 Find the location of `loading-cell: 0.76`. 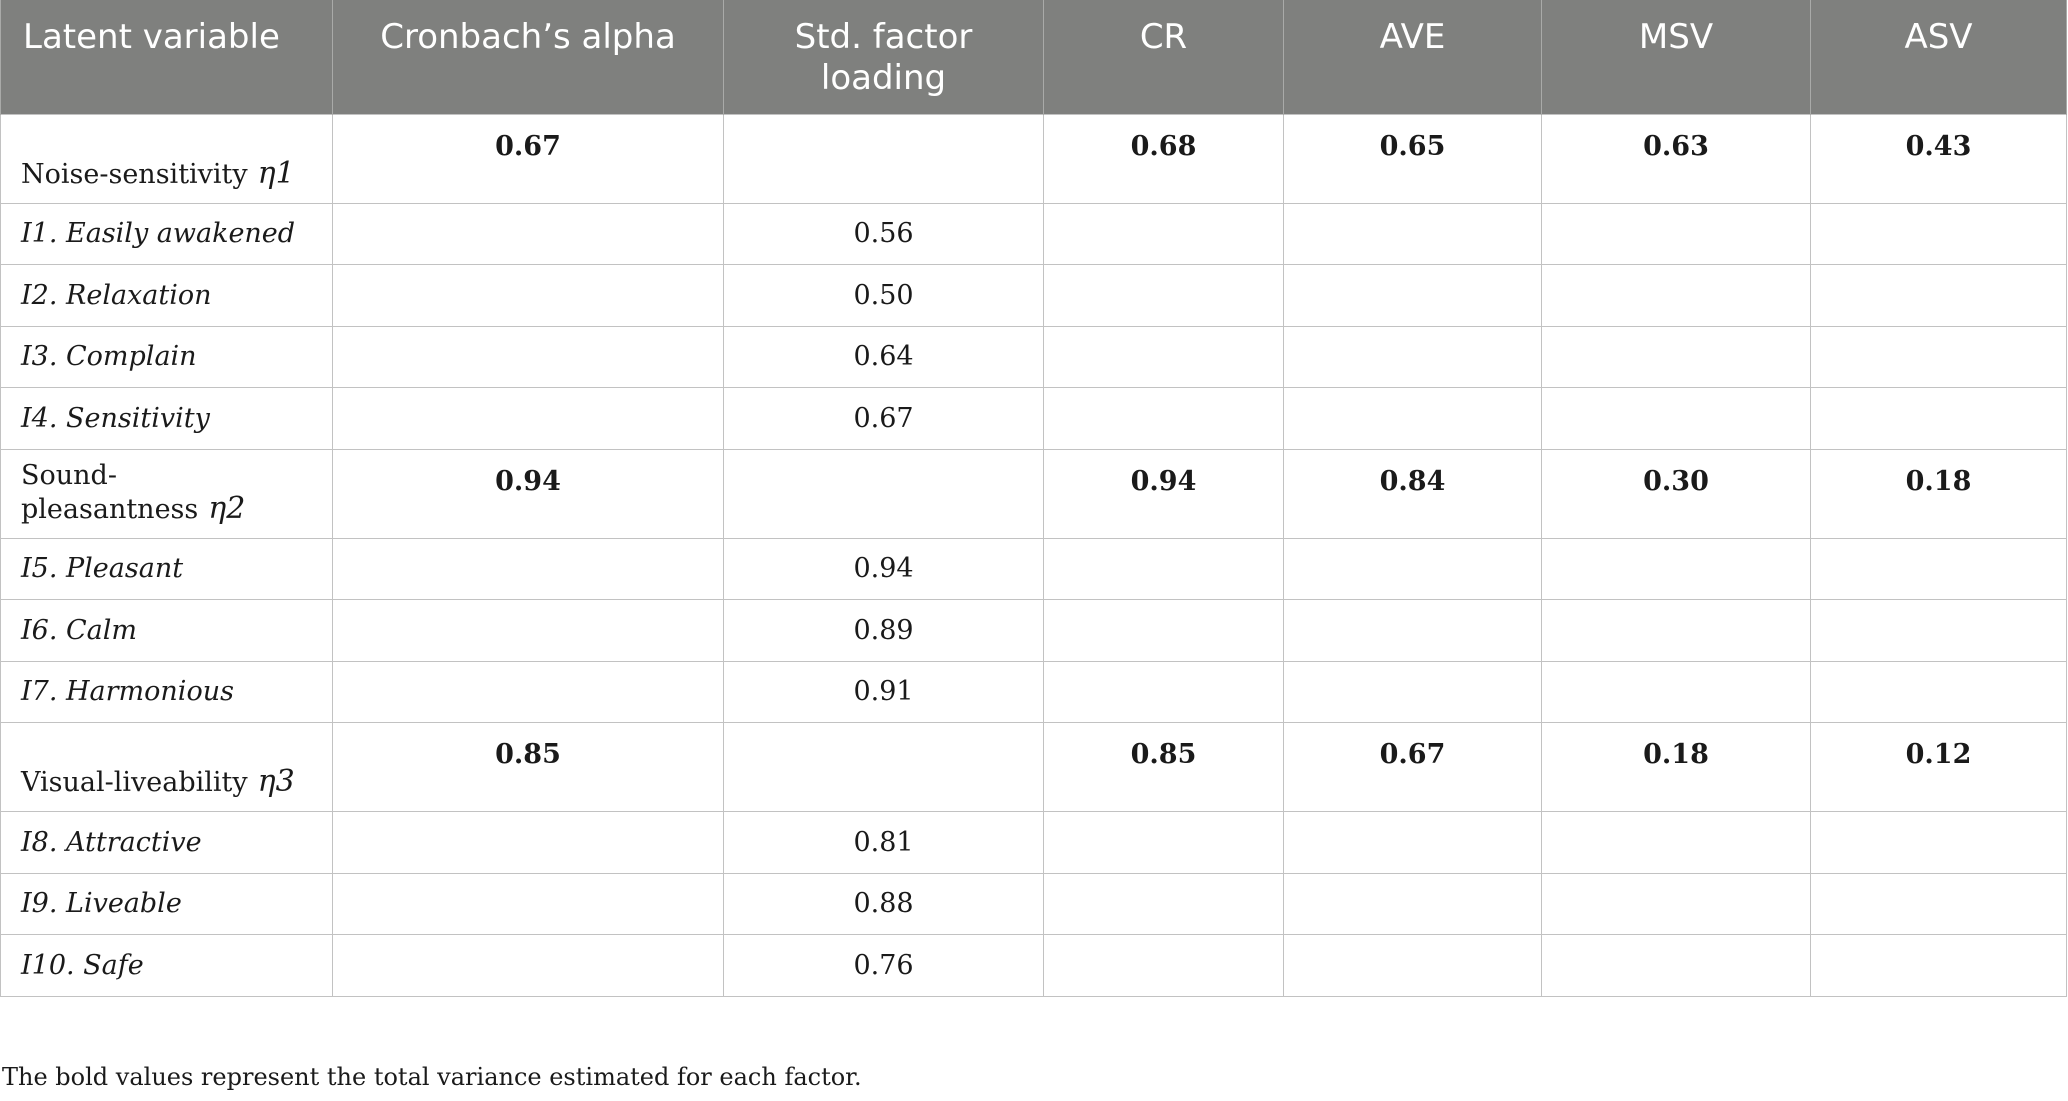

loading-cell: 0.76 is located at coordinates (883, 965).